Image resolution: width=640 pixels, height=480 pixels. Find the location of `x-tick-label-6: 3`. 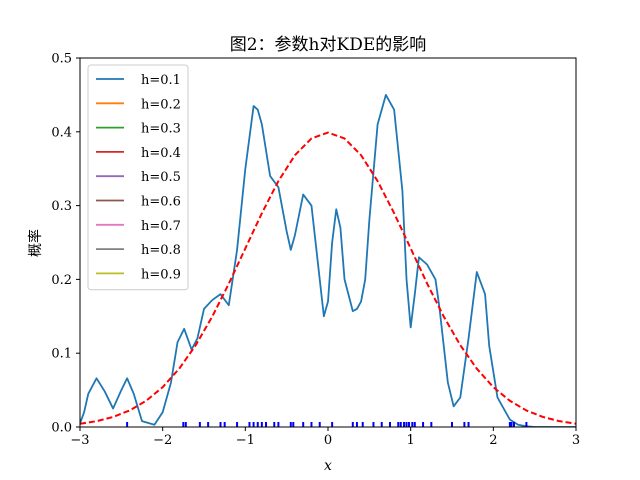

x-tick-label-6: 3 is located at coordinates (576, 440).